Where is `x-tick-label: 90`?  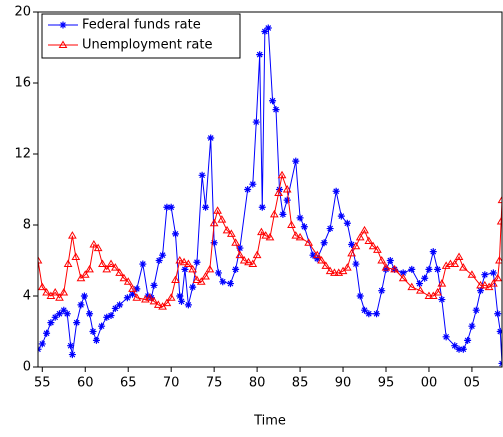
x-tick-label: 90 is located at coordinates (343, 383).